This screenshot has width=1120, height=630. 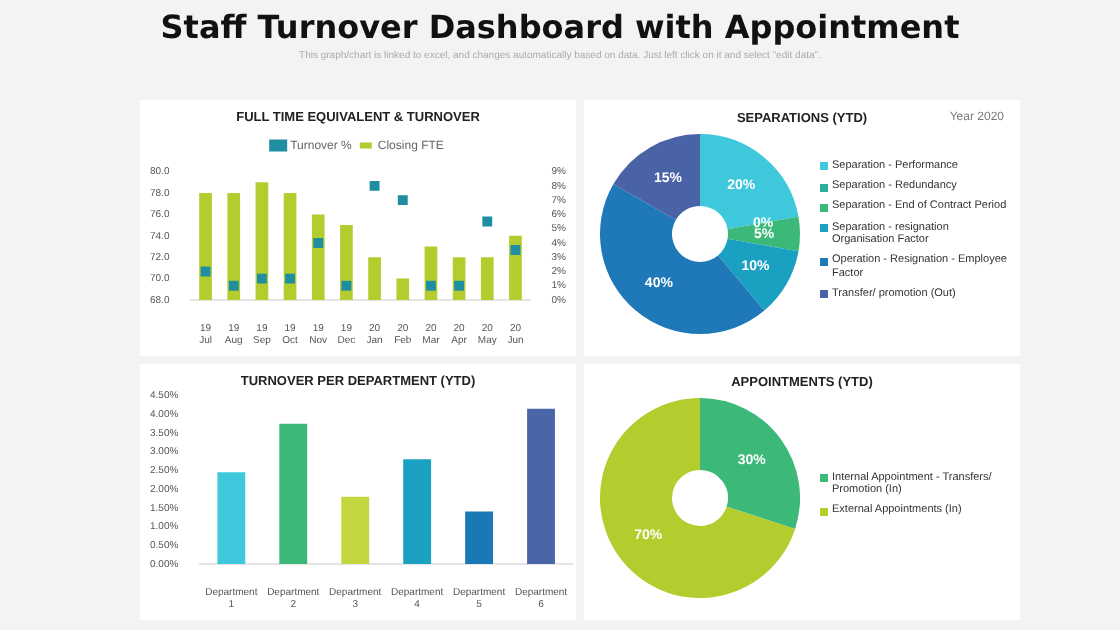 I want to click on text: Staff Turnover Dashboard with Appointment, so click(x=560, y=27).